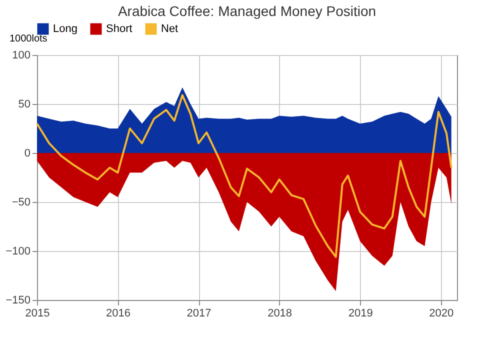 This screenshot has height=339, width=485. I want to click on x-tick-label: 2019, so click(360, 314).